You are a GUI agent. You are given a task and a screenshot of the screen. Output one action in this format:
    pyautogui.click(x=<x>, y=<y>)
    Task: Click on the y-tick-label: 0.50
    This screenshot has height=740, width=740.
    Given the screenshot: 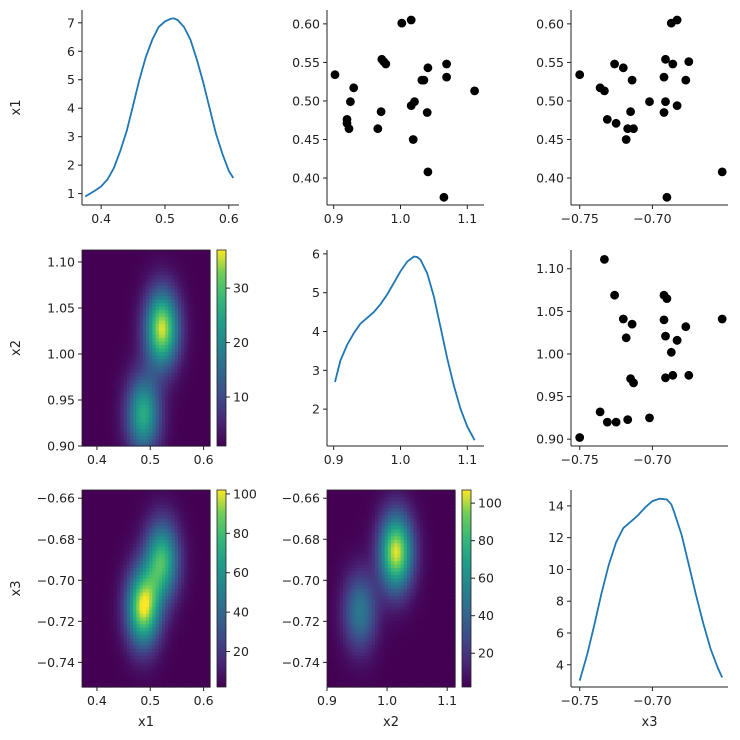 What is the action you would take?
    pyautogui.click(x=550, y=100)
    